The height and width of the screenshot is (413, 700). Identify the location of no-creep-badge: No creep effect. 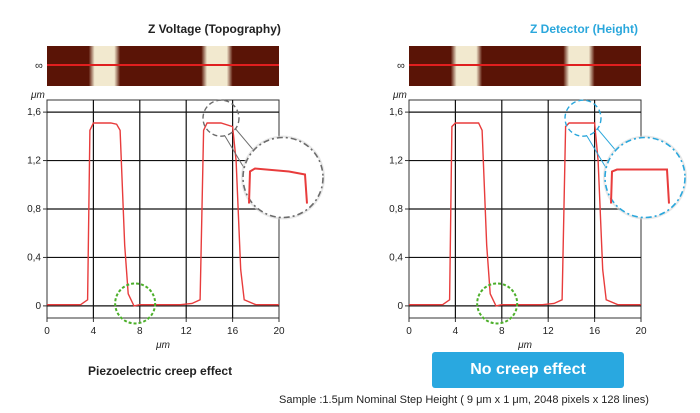
(528, 370).